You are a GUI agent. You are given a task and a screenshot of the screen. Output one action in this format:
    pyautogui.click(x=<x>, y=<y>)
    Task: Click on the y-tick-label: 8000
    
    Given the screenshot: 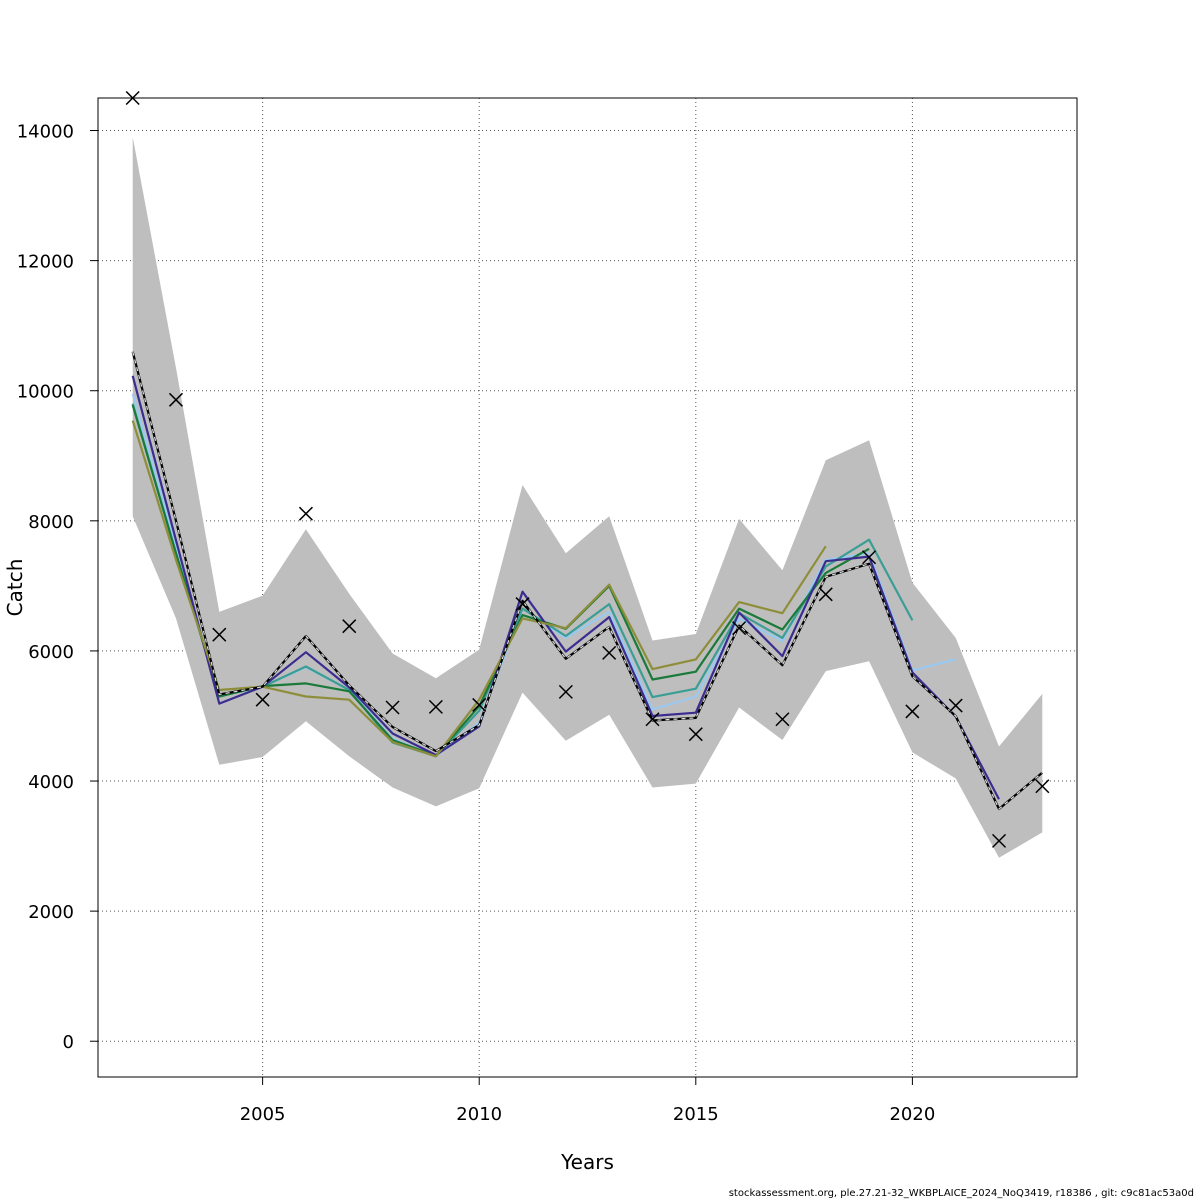 What is the action you would take?
    pyautogui.click(x=51, y=522)
    